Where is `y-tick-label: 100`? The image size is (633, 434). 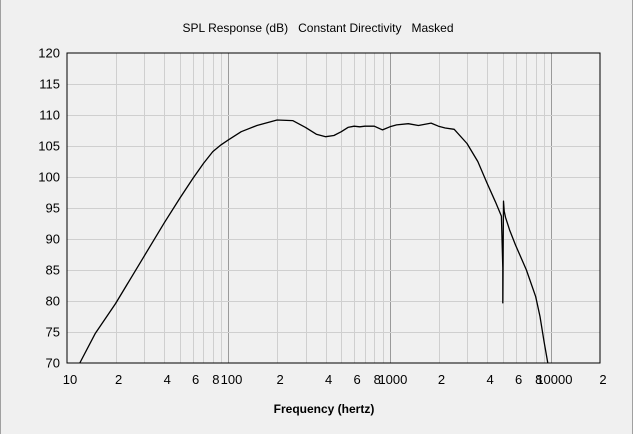 y-tick-label: 100 is located at coordinates (49, 177).